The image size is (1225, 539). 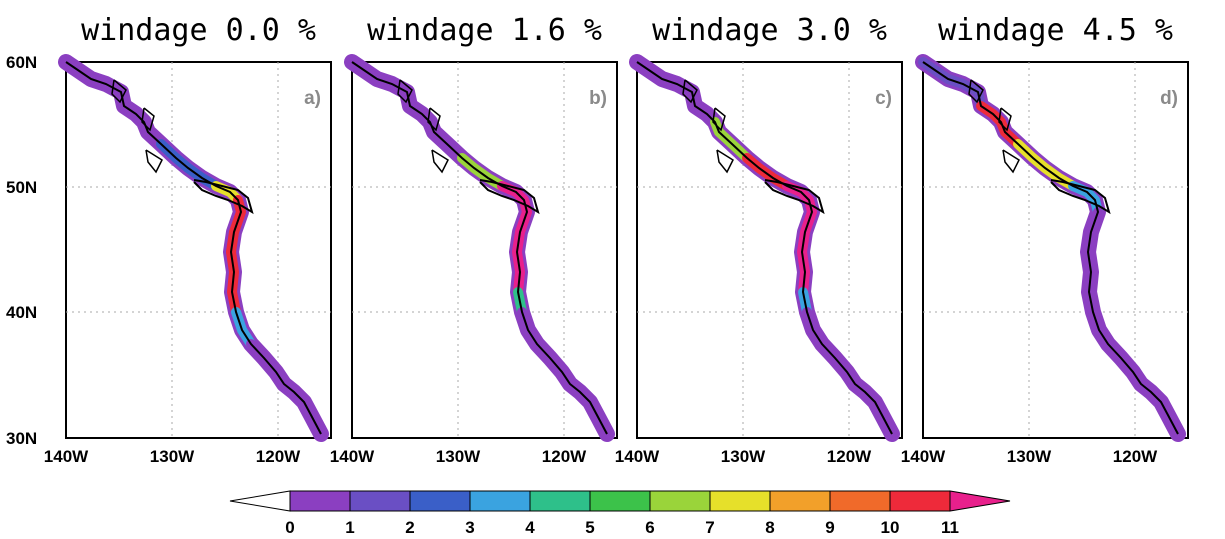 I want to click on colorbar-tick-label: 6, so click(x=649, y=527).